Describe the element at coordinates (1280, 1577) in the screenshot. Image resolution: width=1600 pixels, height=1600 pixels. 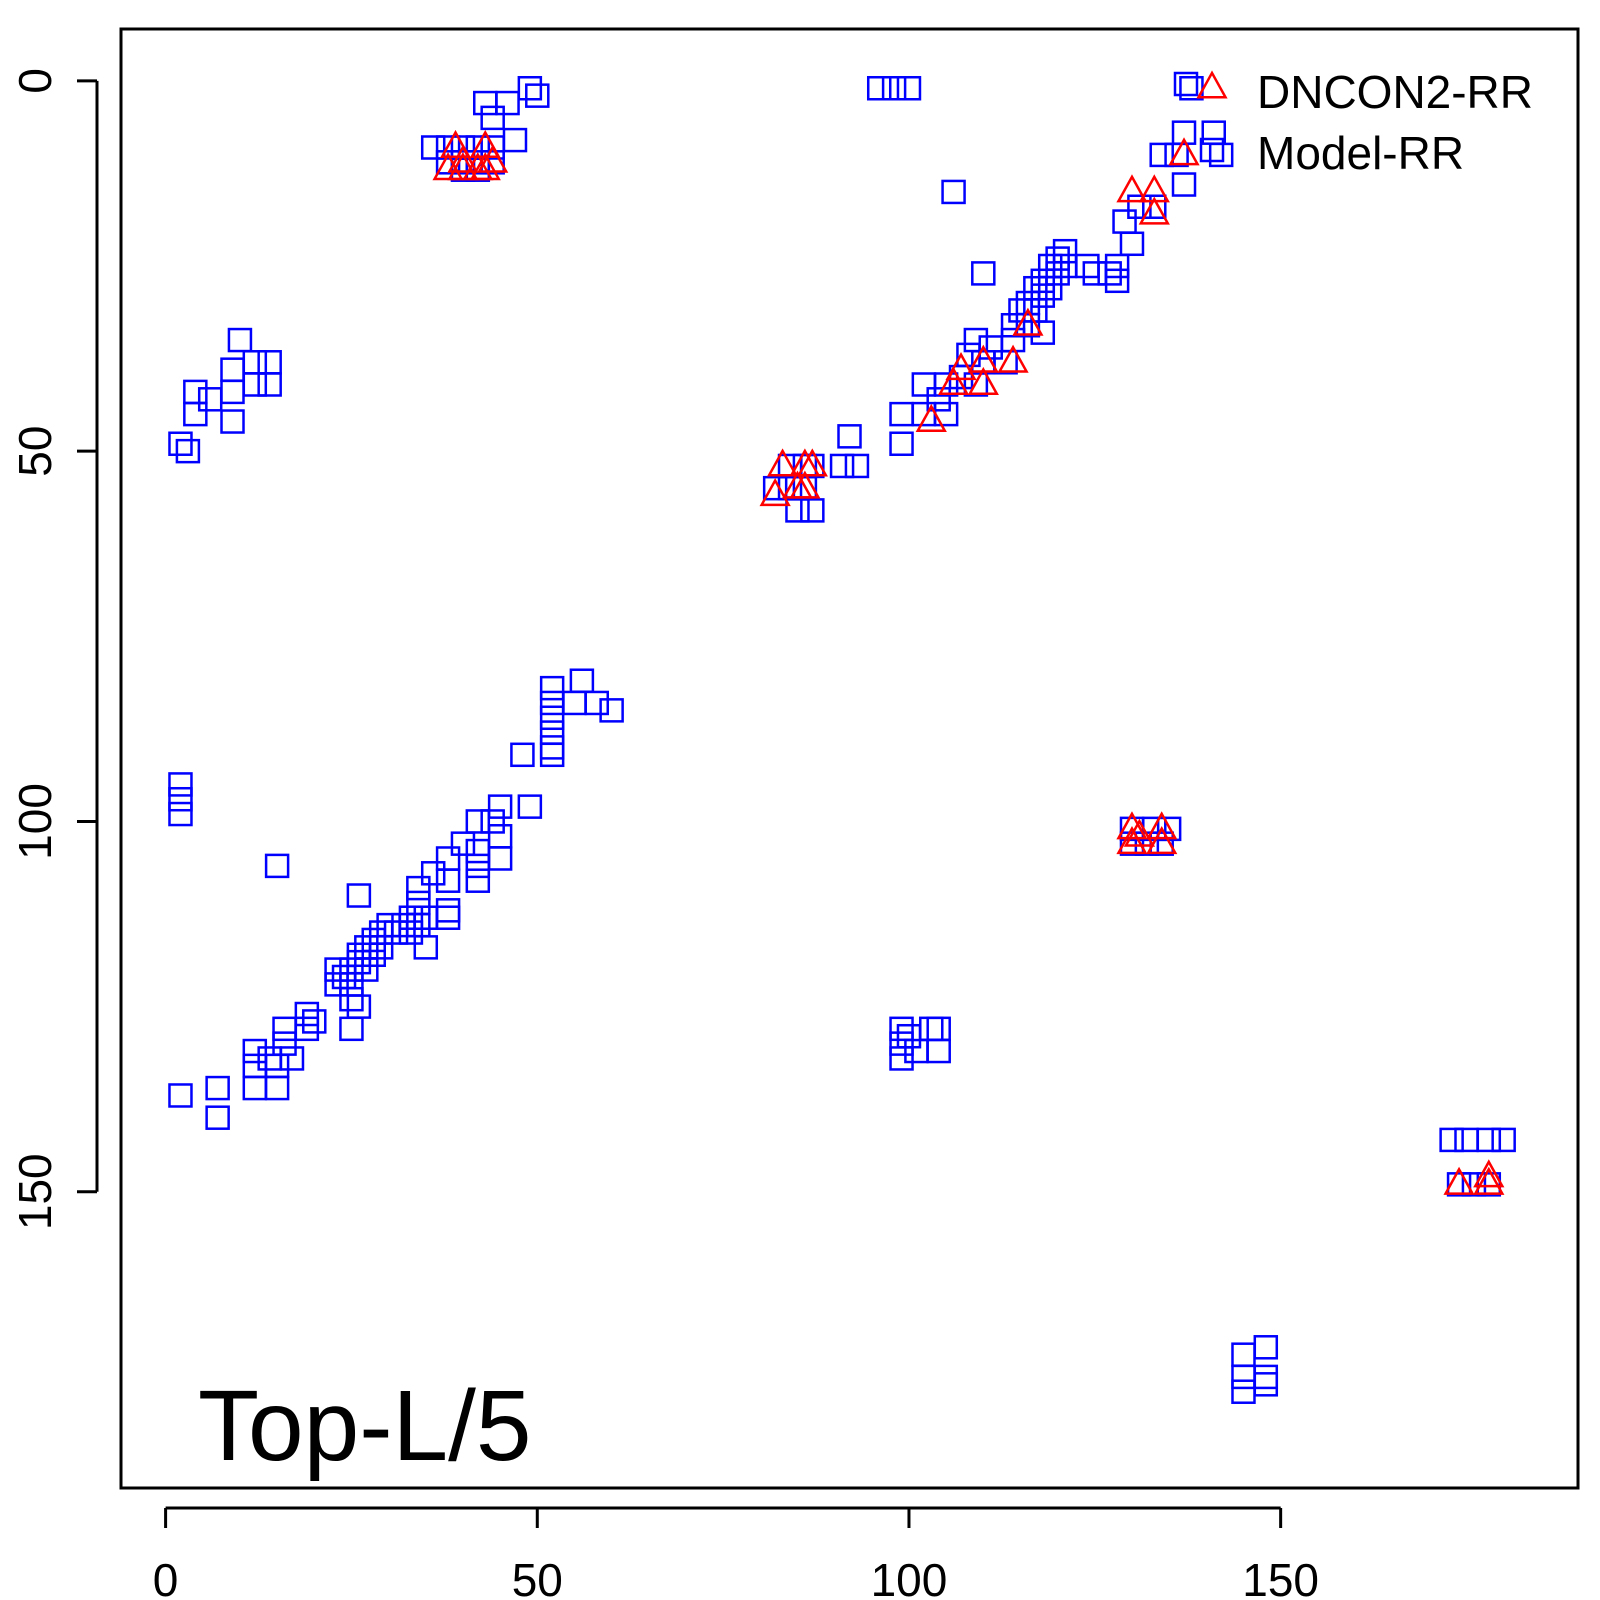
I see `x-tick-label: 150` at that location.